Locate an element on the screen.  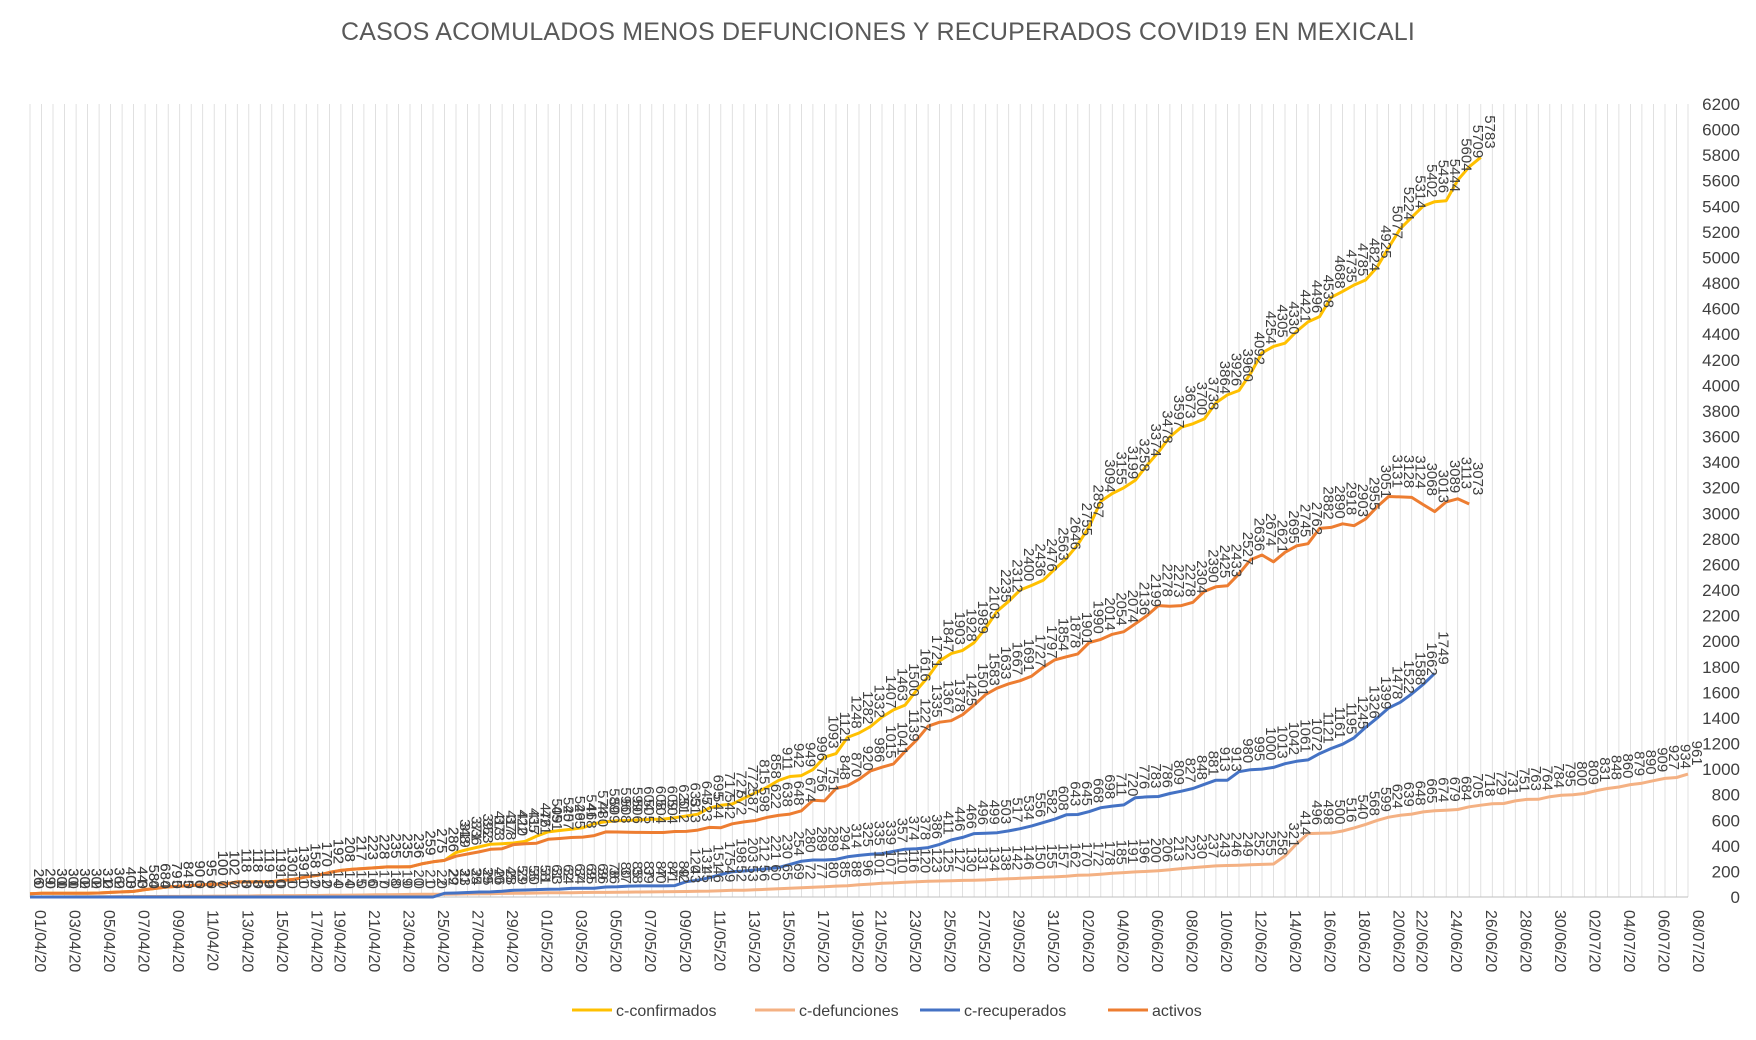
data-label: 170 is located at coordinates (1086, 854).